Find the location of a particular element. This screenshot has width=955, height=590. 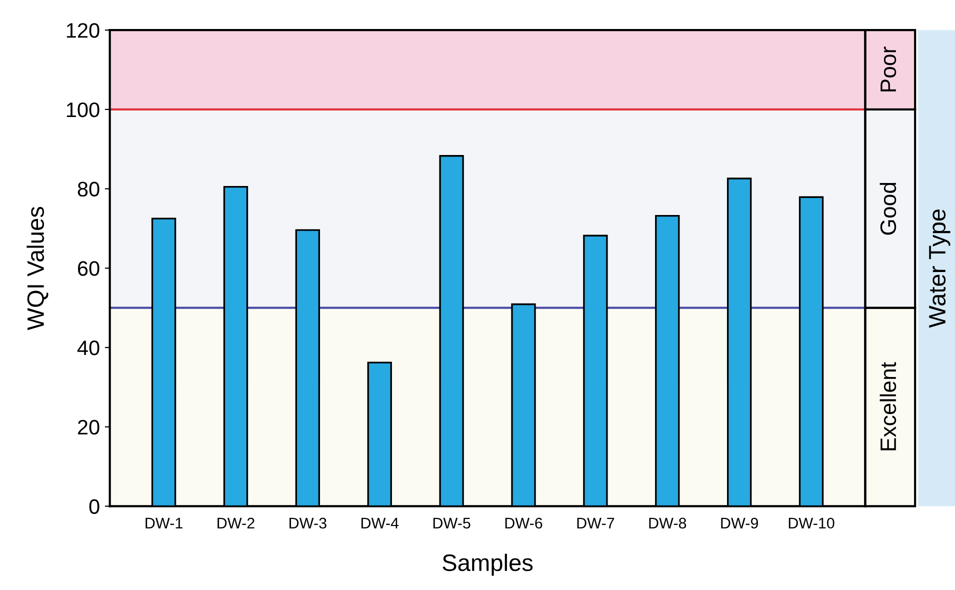

y-tick-label: 20 is located at coordinates (89, 427).